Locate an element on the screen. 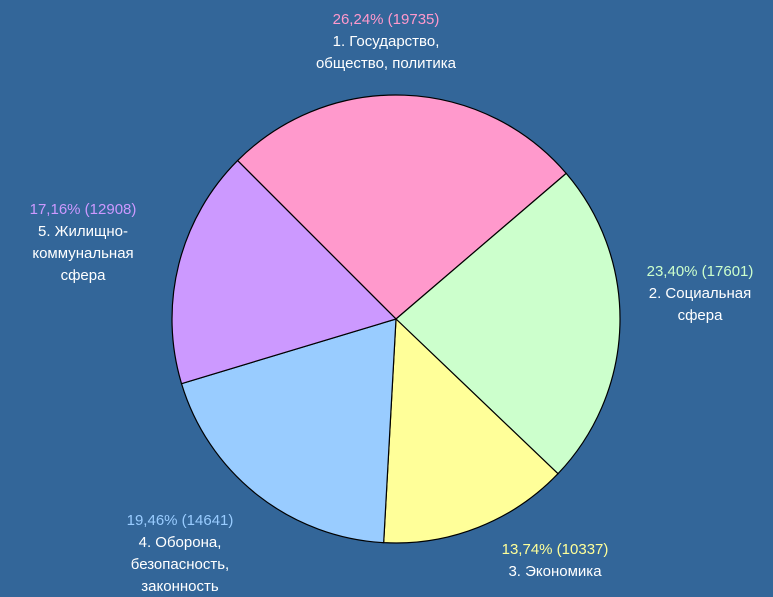  category-label: 4. Оборона, is located at coordinates (180, 542).